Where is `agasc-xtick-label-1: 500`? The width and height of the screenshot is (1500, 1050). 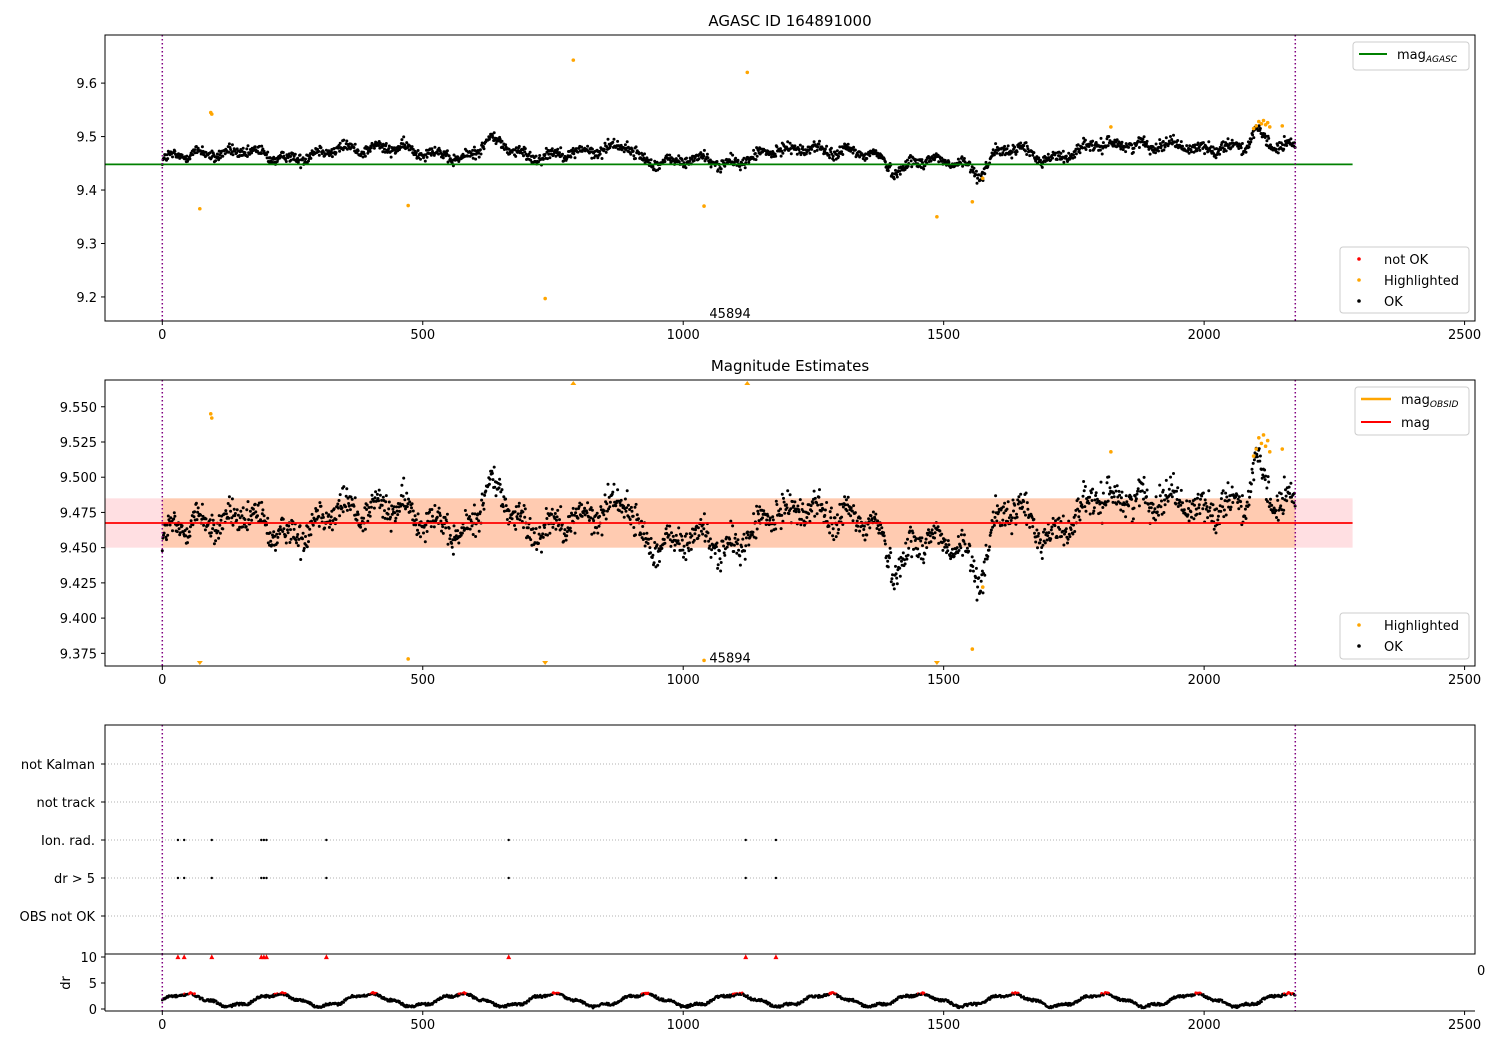 agasc-xtick-label-1: 500 is located at coordinates (422, 335).